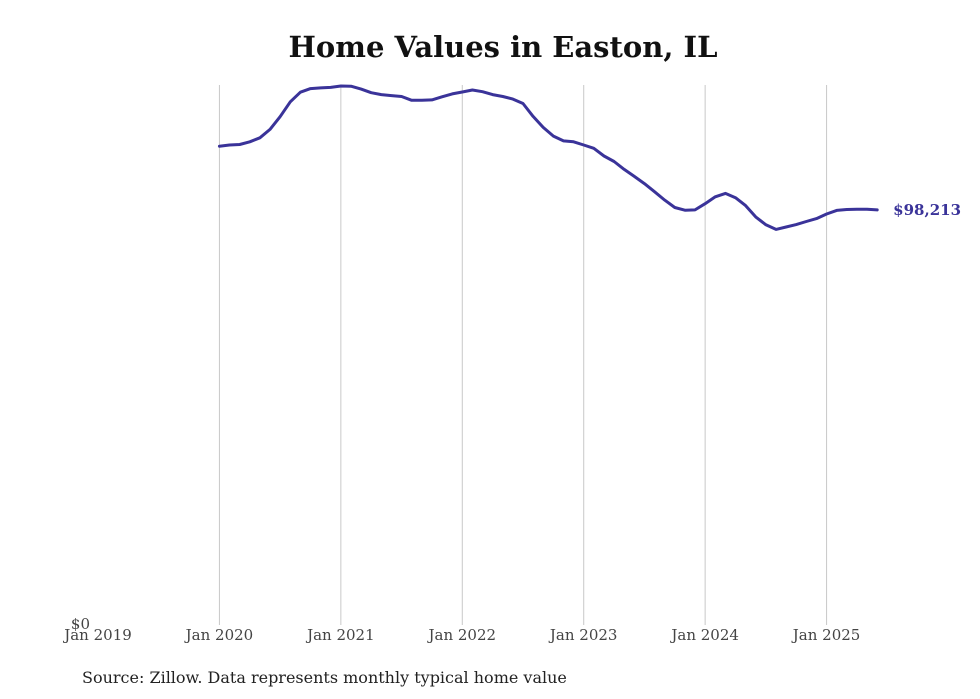 The height and width of the screenshot is (699, 980). I want to click on y-axis-ticks: $0, so click(80, 624).